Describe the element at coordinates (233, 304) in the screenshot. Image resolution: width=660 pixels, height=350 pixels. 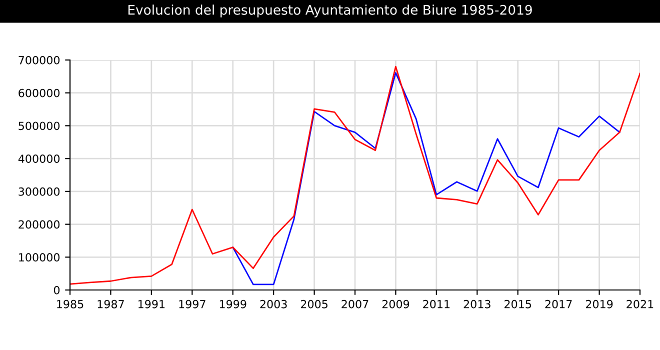
I see `x-tick-label: 1999` at that location.